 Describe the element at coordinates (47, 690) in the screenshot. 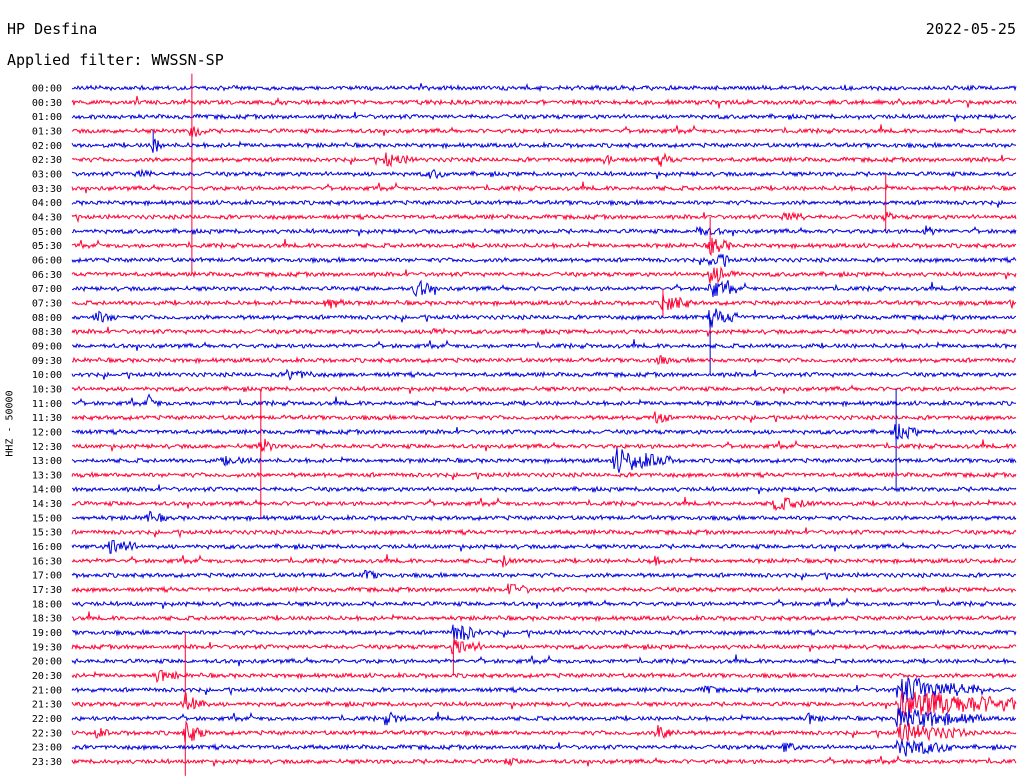

I see `row-time-label: 21:00` at that location.